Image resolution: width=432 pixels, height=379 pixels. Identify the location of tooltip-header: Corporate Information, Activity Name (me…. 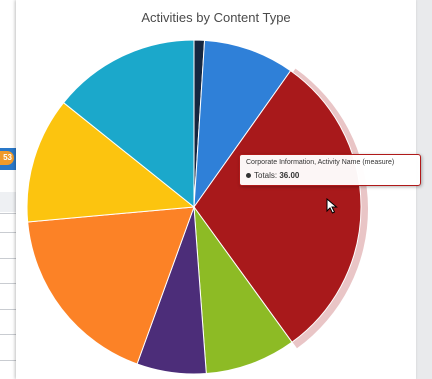
(320, 162).